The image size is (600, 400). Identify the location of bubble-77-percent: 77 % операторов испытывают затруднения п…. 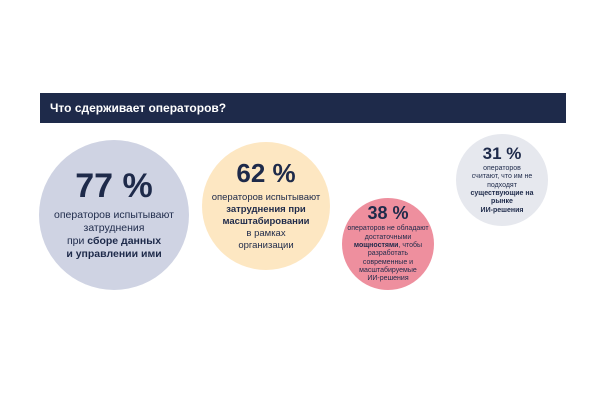
(114, 215).